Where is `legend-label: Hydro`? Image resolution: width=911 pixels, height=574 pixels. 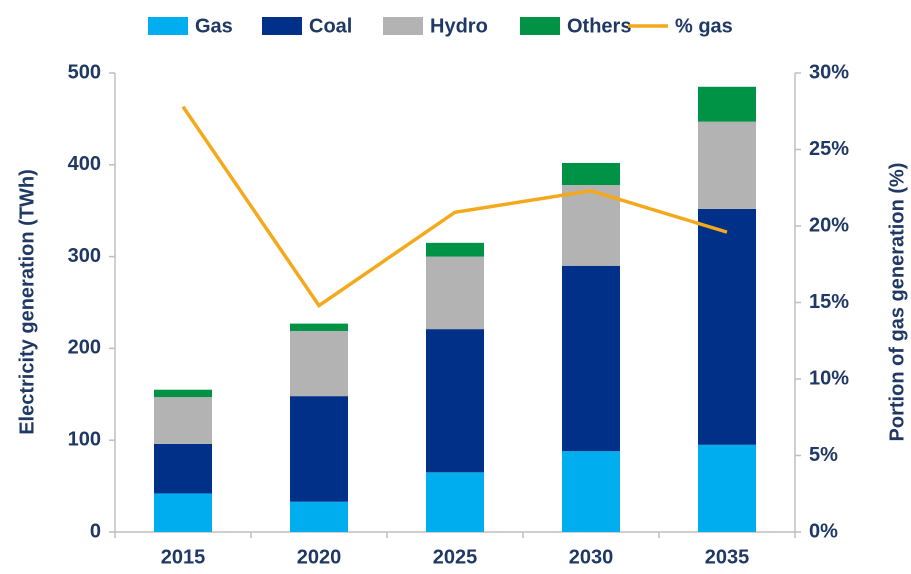
legend-label: Hydro is located at coordinates (459, 26).